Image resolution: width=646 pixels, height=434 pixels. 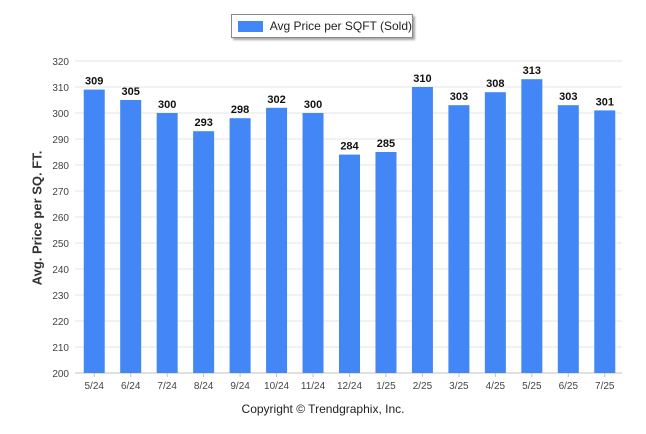 What do you see at coordinates (276, 386) in the screenshot?
I see `x-tick-label: 10/24` at bounding box center [276, 386].